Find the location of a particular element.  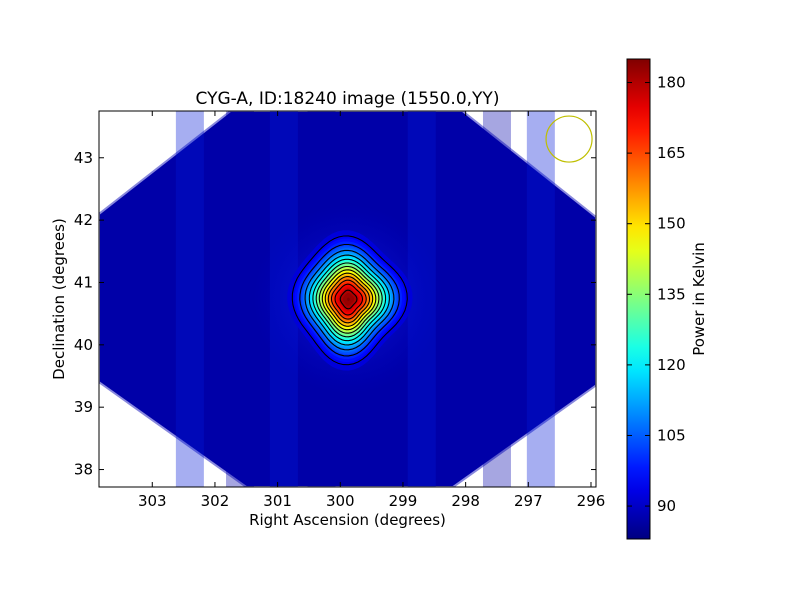

colorbar-tick-label: 105 is located at coordinates (671, 435).